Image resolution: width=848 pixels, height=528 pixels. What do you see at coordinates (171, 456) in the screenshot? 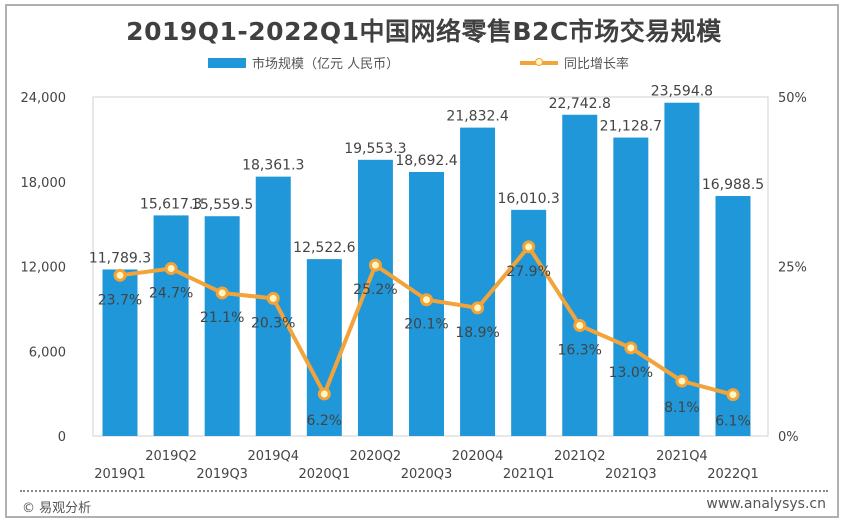
I see `x-tick-label: 2019Q2` at bounding box center [171, 456].